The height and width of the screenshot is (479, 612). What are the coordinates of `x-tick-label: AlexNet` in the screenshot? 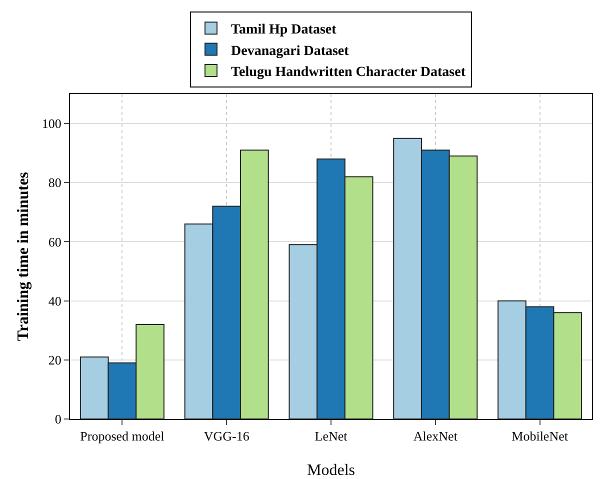 It's located at (435, 436).